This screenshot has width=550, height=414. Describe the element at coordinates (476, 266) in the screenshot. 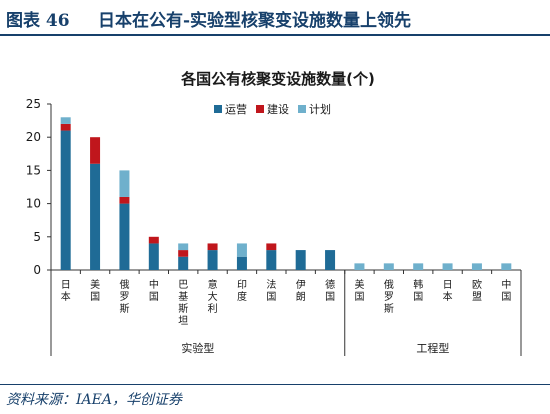

I see `bar-segment-计划-欧盟` at that location.